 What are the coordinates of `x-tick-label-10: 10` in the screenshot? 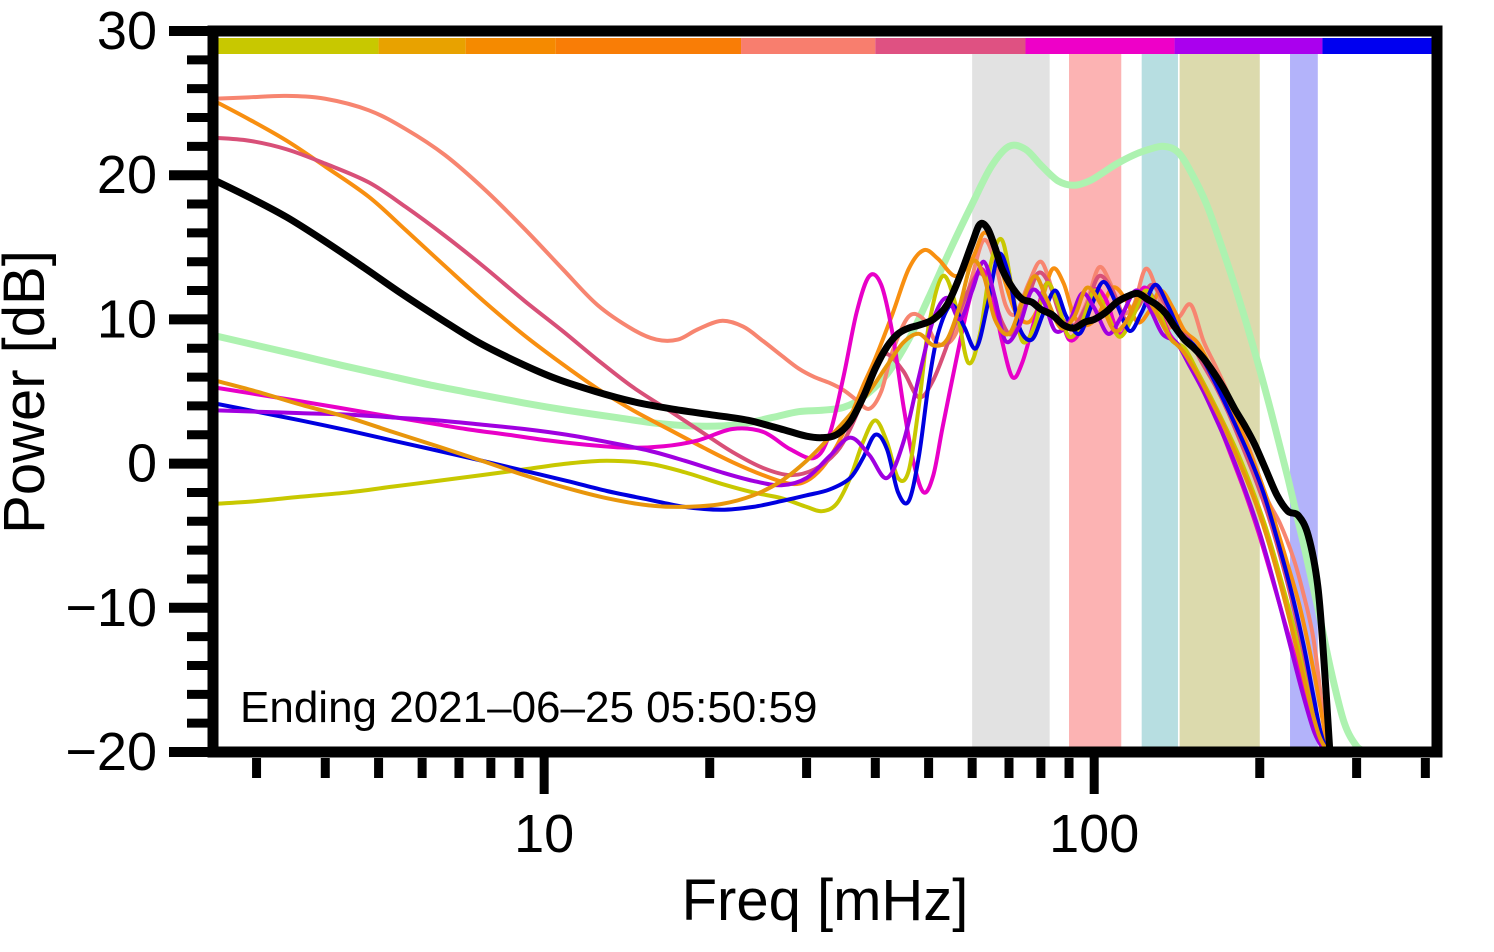 It's located at (544, 834).